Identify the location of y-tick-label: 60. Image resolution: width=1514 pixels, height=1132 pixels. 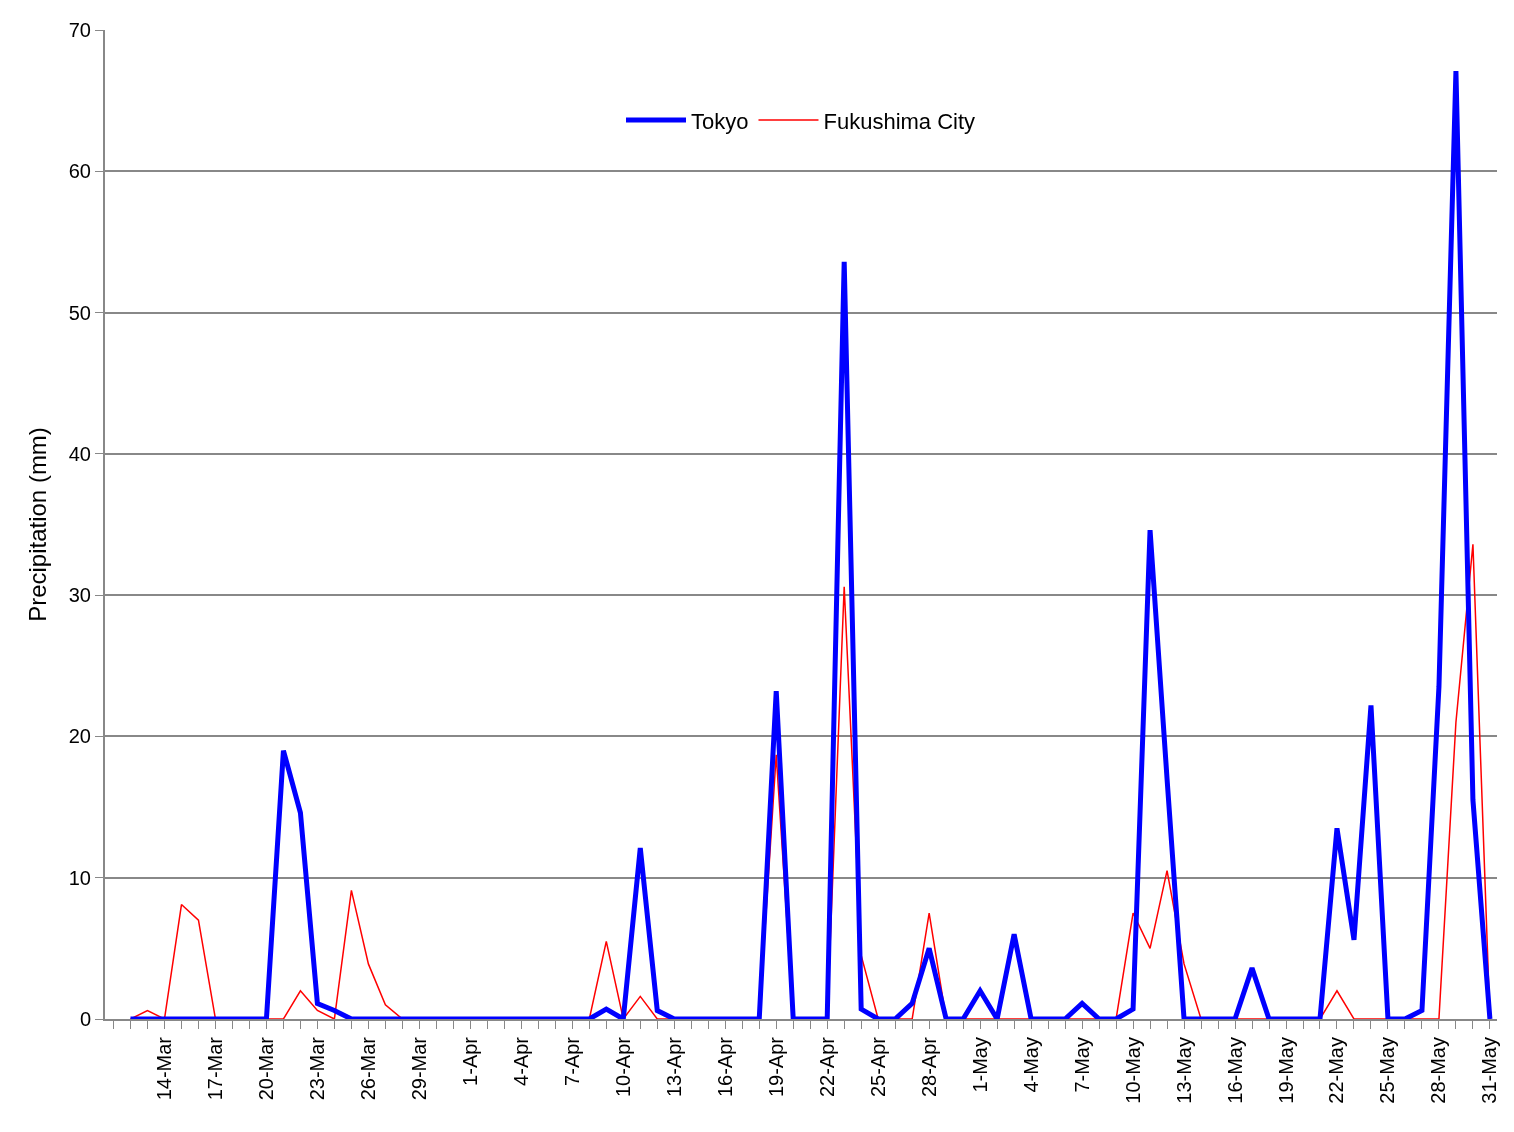
(79, 171).